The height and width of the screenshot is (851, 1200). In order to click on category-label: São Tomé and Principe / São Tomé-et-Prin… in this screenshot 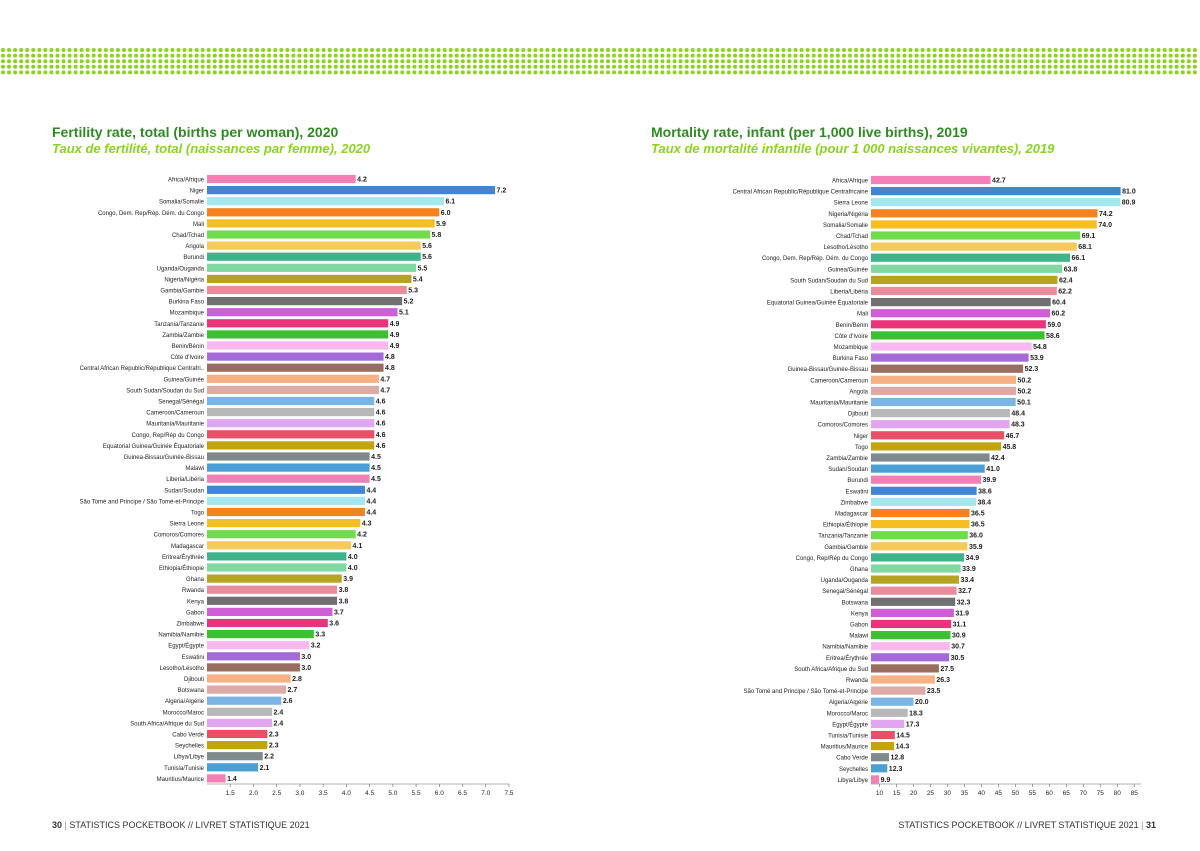, I will do `click(141, 502)`.